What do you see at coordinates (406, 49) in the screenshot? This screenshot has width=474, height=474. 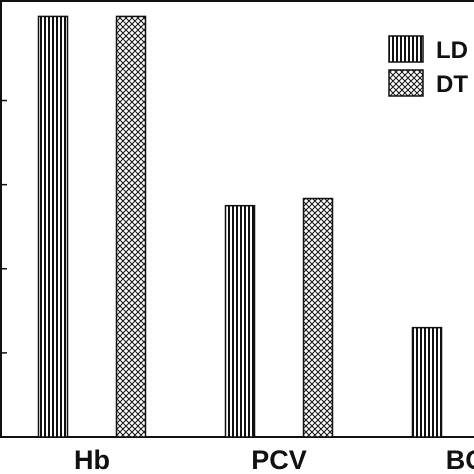 I see `legend-swatch-ld` at bounding box center [406, 49].